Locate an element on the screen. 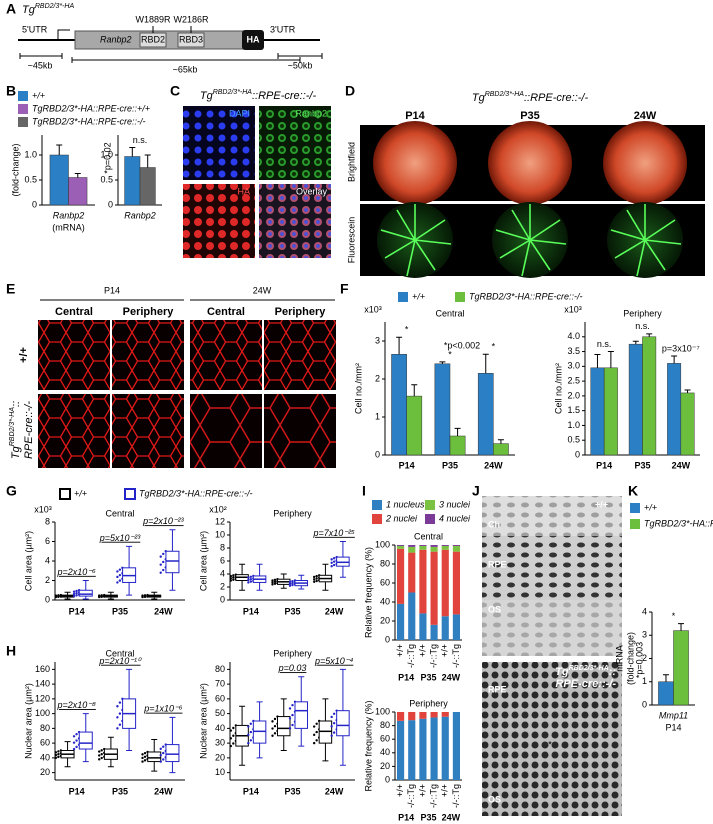 Image resolution: width=713 pixels, height=824 pixels. y-tick-label: 20 is located at coordinates (385, 620).